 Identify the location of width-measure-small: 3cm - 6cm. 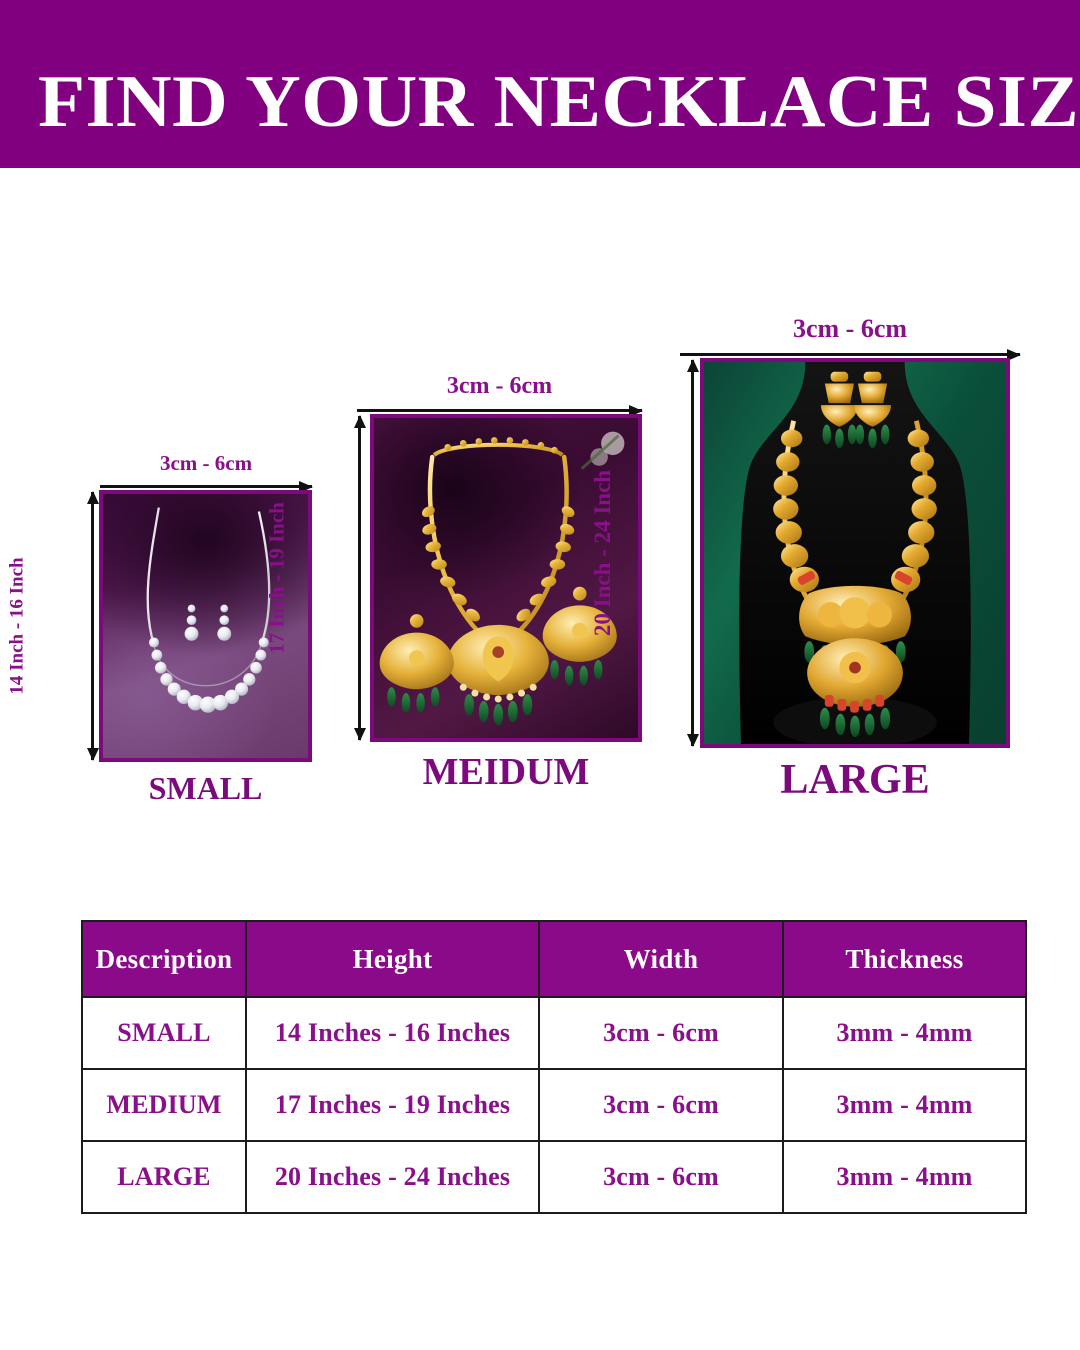
(206, 472).